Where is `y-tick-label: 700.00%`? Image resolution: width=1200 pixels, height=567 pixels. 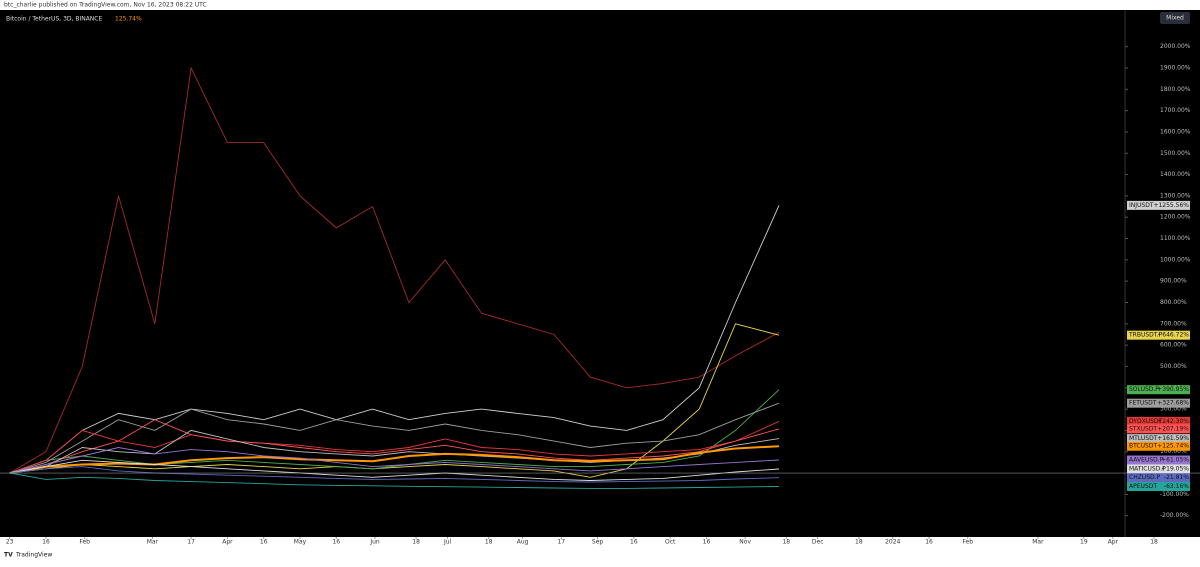 y-tick-label: 700.00% is located at coordinates (1173, 323).